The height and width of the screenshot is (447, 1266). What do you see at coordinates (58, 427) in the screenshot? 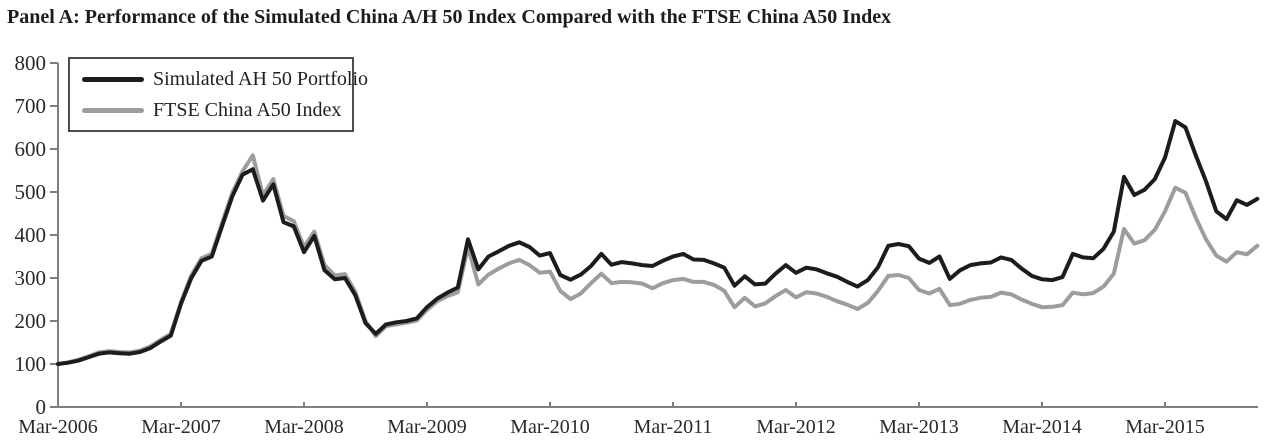
I see `x-tick-label: Mar-2006` at bounding box center [58, 427].